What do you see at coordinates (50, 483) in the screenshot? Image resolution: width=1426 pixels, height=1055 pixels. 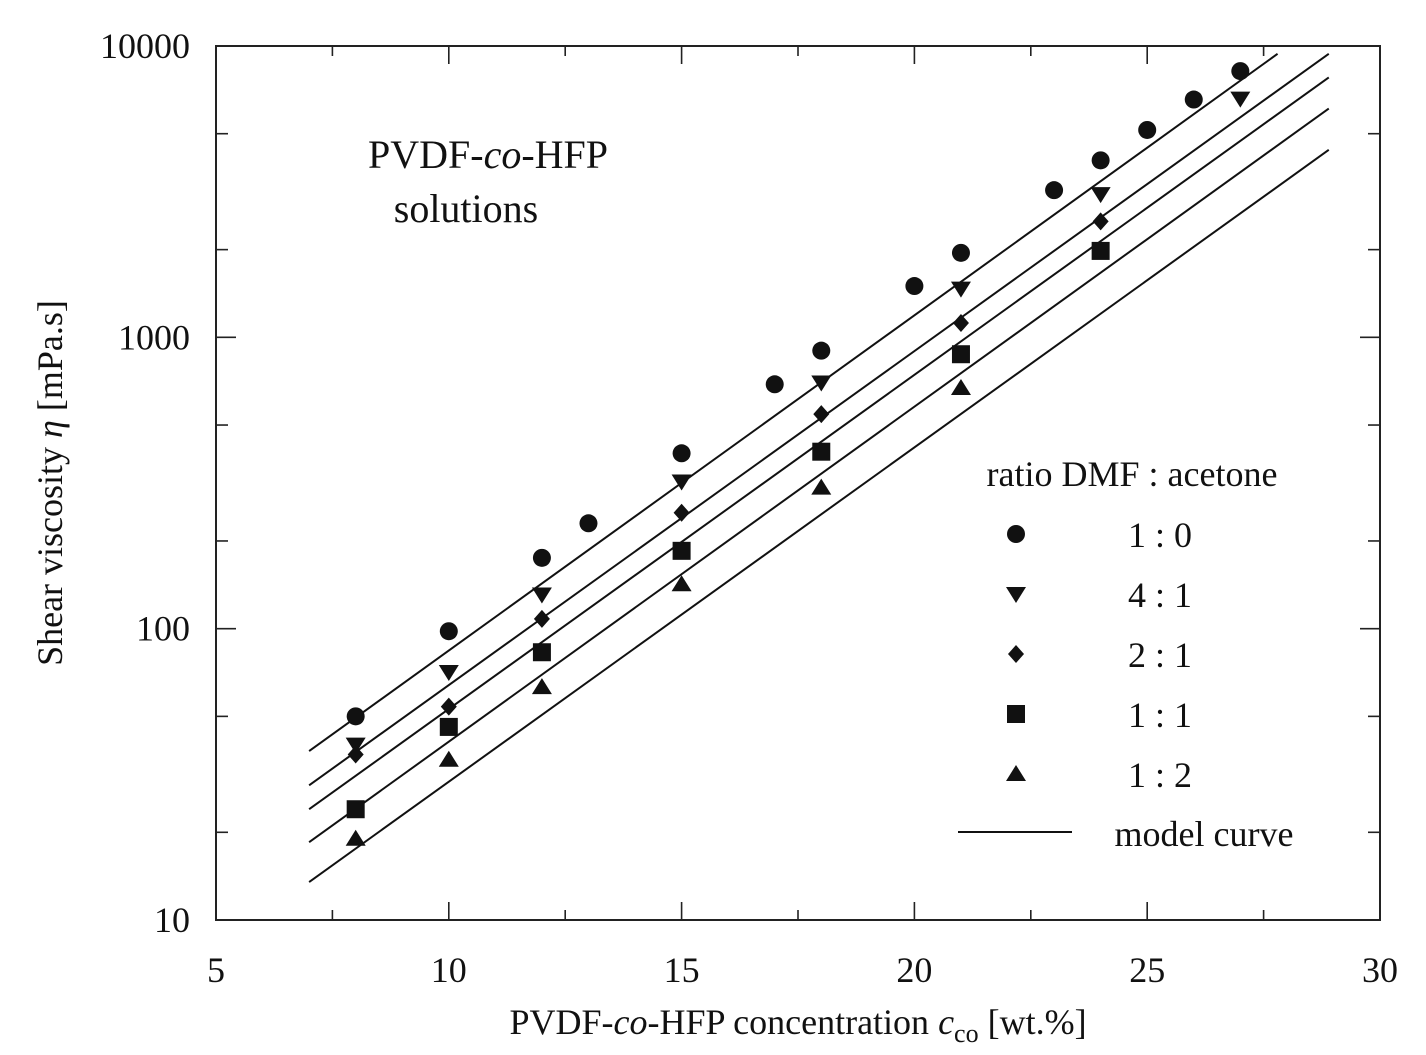 I see `y-axis-title: Shear viscosity η [mPa.s]` at bounding box center [50, 483].